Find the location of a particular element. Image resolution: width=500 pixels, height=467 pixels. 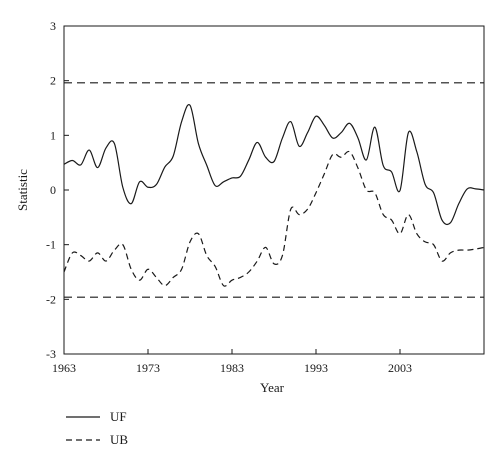

x-tick-label: 1973 is located at coordinates (148, 368).